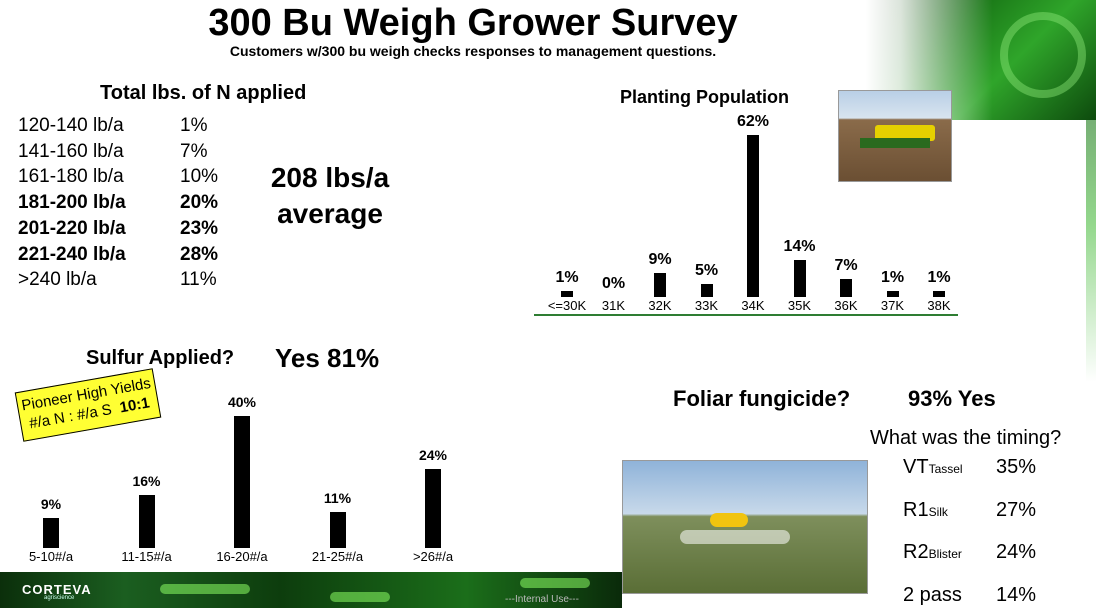 This screenshot has height=614, width=1096. I want to click on x-tick-label: 16-20#/a, so click(242, 556).